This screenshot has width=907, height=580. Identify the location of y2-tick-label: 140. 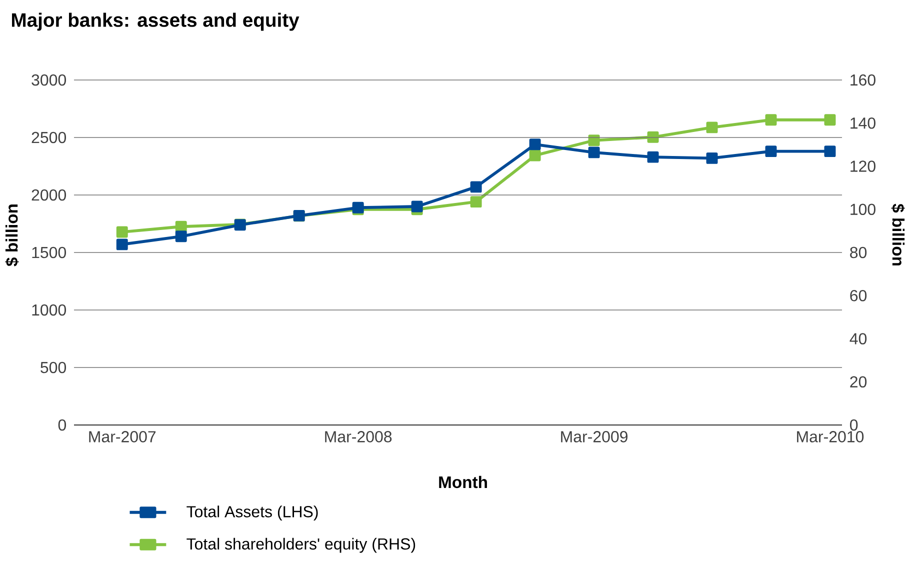
(863, 123).